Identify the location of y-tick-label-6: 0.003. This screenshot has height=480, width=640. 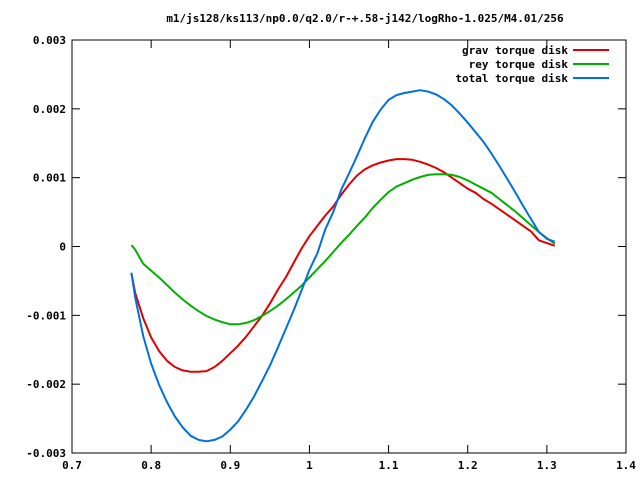
(49, 40).